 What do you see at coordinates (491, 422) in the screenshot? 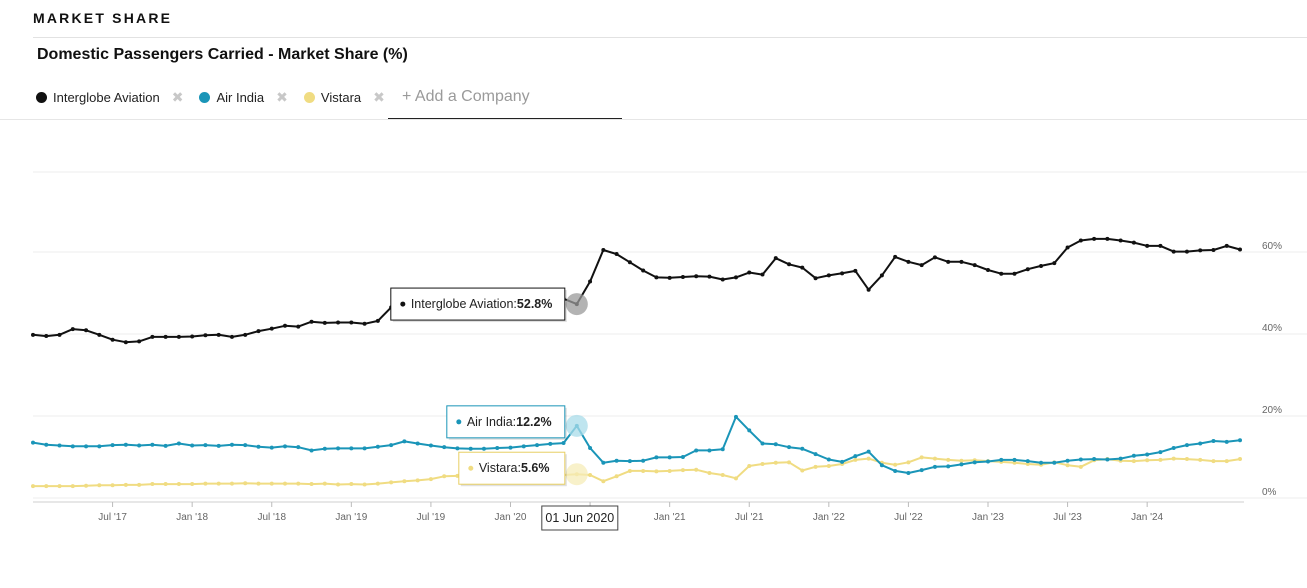
I see `tooltip-label: Air India:` at bounding box center [491, 422].